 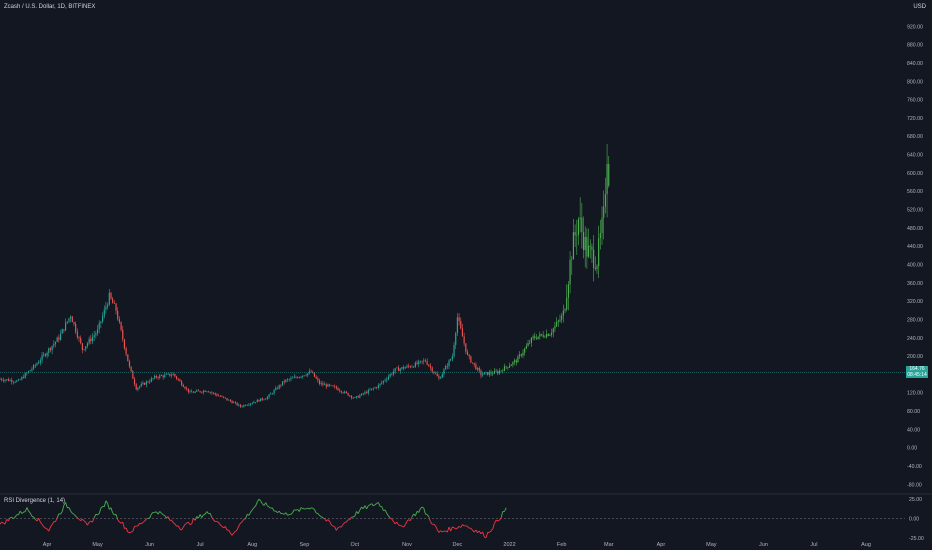 What do you see at coordinates (866, 545) in the screenshot?
I see `time-tick-label: Aug` at bounding box center [866, 545].